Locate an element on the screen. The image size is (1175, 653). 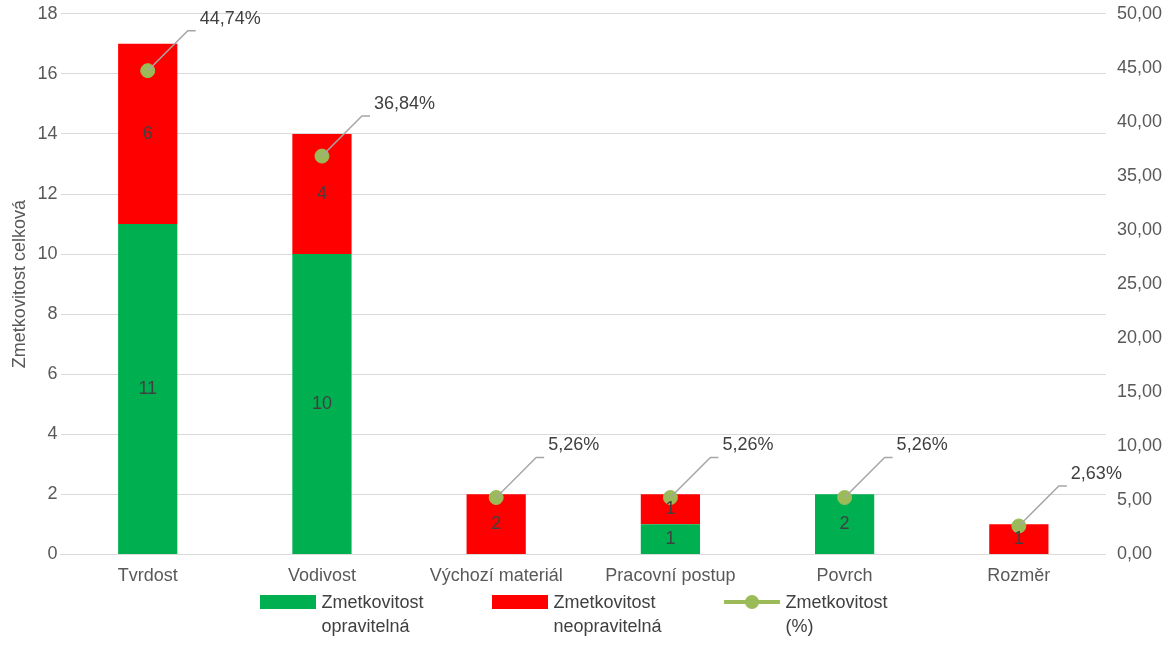
data-label: 4 is located at coordinates (321, 192).